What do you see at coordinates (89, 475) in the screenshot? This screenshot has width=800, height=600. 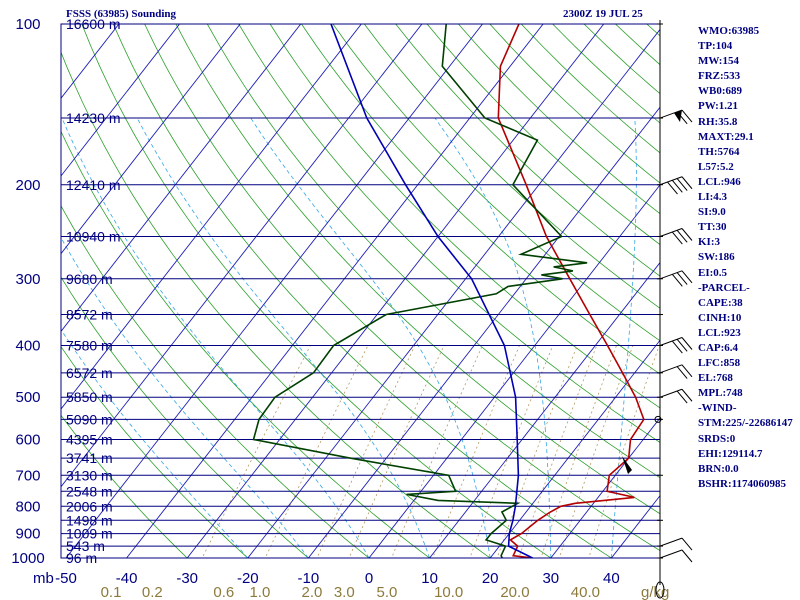 I see `height-label: 3130 m` at bounding box center [89, 475].